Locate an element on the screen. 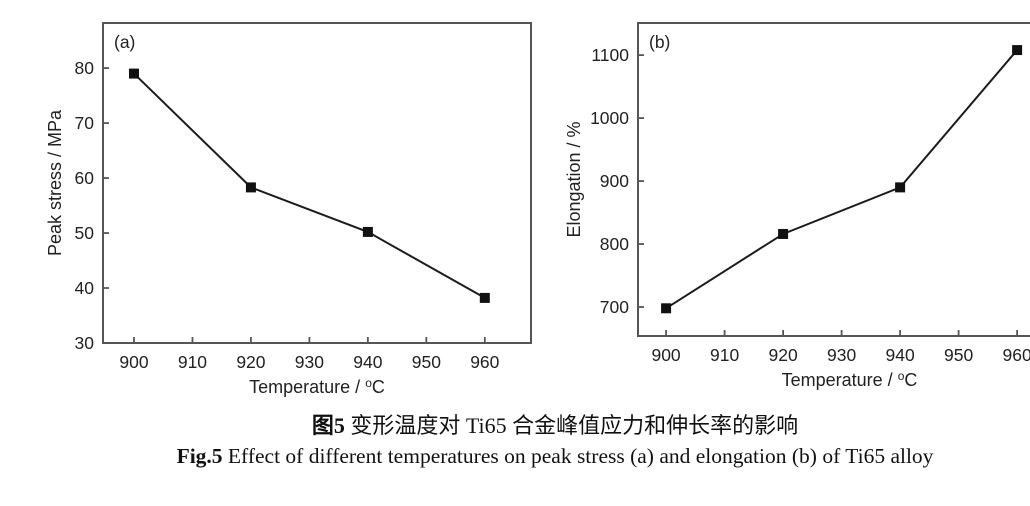 The height and width of the screenshot is (506, 1030). y-tick-label: 1100 is located at coordinates (610, 55).